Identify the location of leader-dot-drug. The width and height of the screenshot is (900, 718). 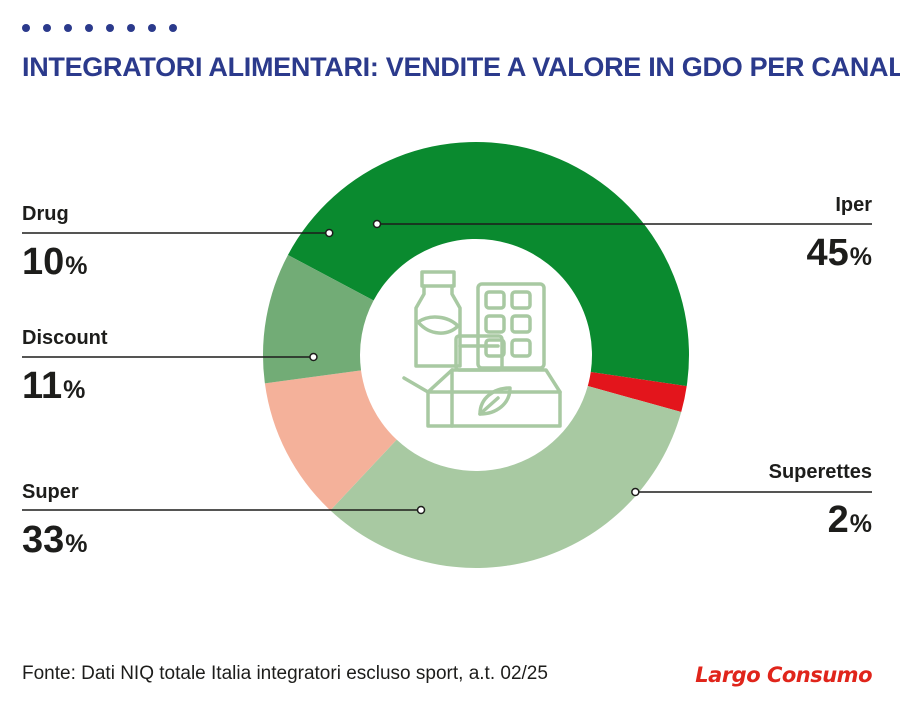
(329, 233).